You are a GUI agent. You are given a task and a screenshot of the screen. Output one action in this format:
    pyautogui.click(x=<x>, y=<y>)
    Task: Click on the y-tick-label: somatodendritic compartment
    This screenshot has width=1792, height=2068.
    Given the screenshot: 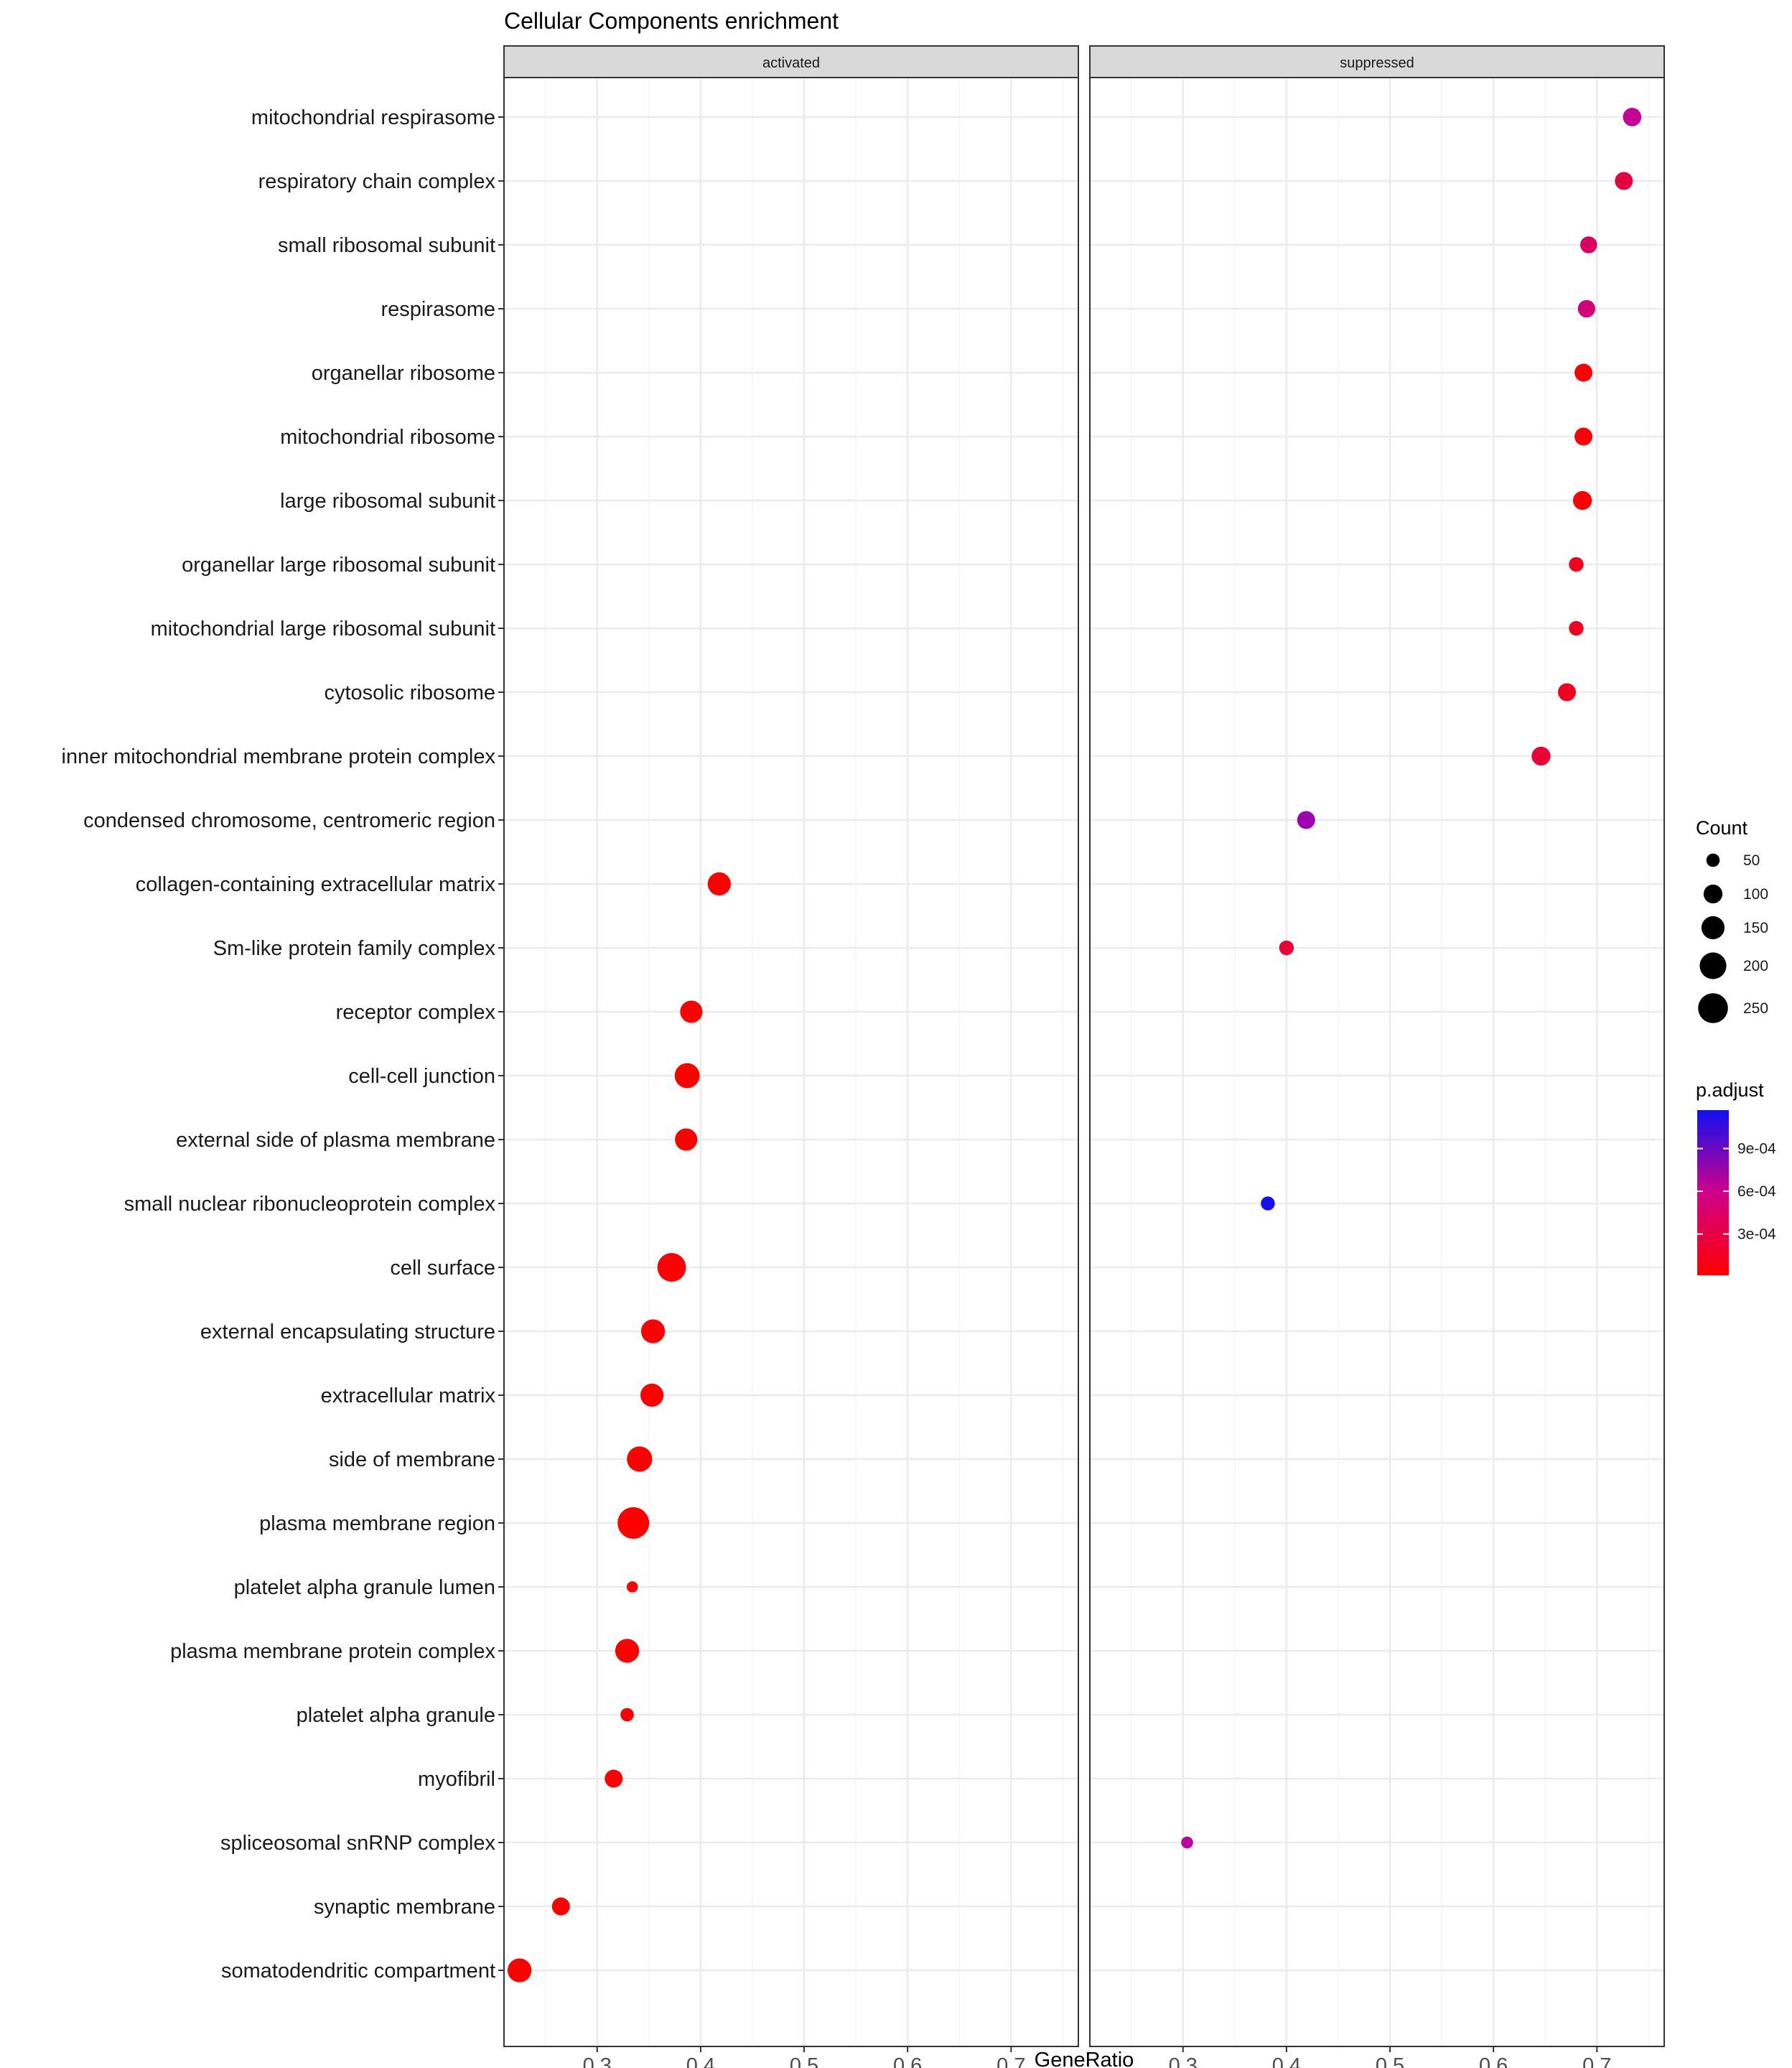 What is the action you would take?
    pyautogui.click(x=358, y=1971)
    